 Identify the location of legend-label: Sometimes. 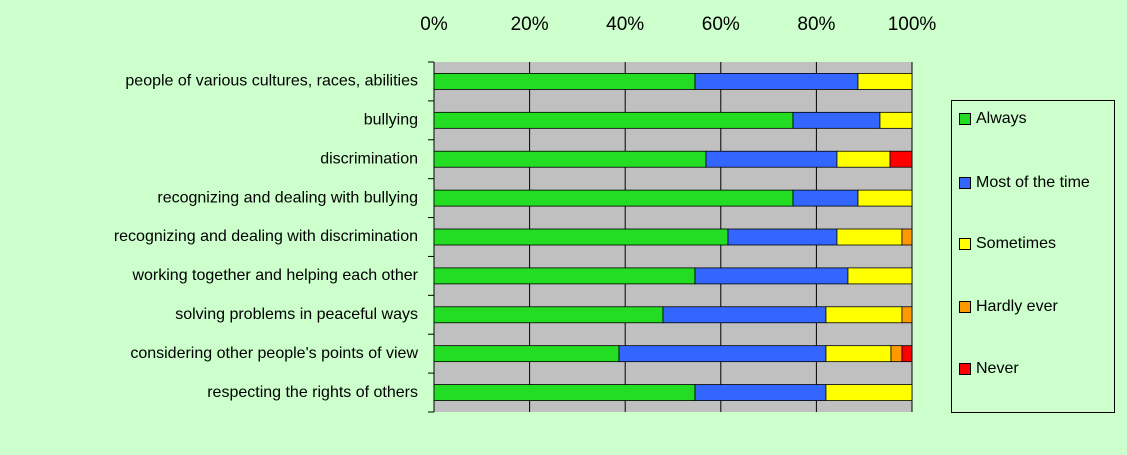
(1016, 243).